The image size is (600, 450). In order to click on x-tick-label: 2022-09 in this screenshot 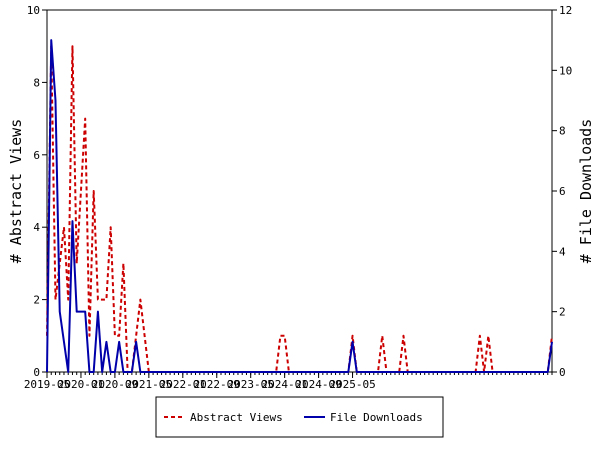, I will do `click(217, 384)`.